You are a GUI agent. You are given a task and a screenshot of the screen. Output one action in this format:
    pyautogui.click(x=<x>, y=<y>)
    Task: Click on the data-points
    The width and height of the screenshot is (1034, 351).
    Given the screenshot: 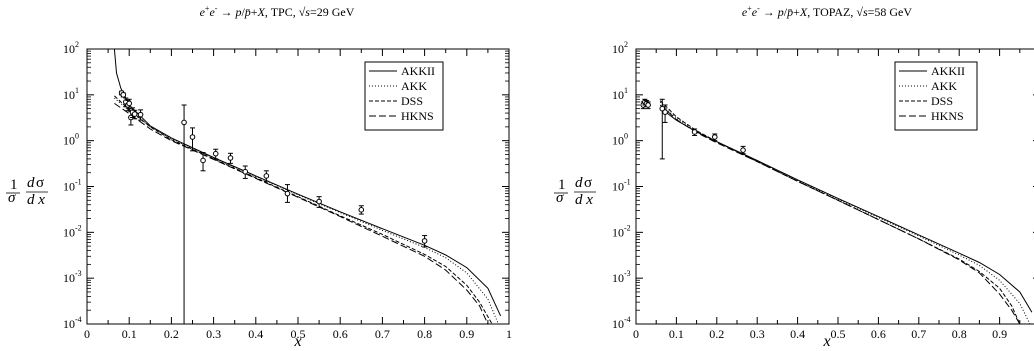 What is the action you would take?
    pyautogui.click(x=693, y=129)
    